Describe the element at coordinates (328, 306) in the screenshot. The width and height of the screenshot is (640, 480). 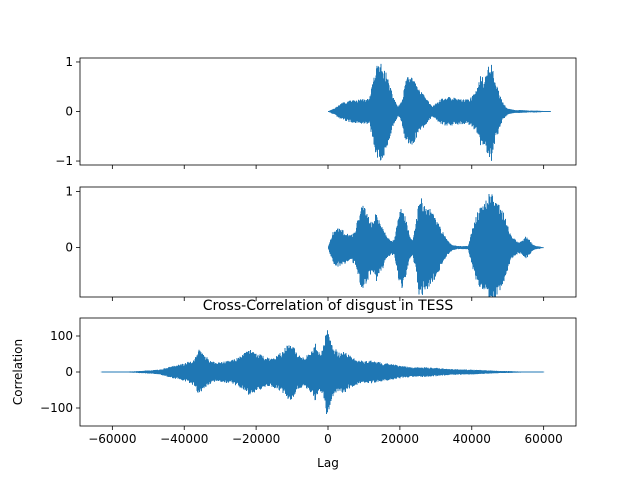
I see `bottom-chart-title: Cross-Correlation of disgust in TESS` at that location.